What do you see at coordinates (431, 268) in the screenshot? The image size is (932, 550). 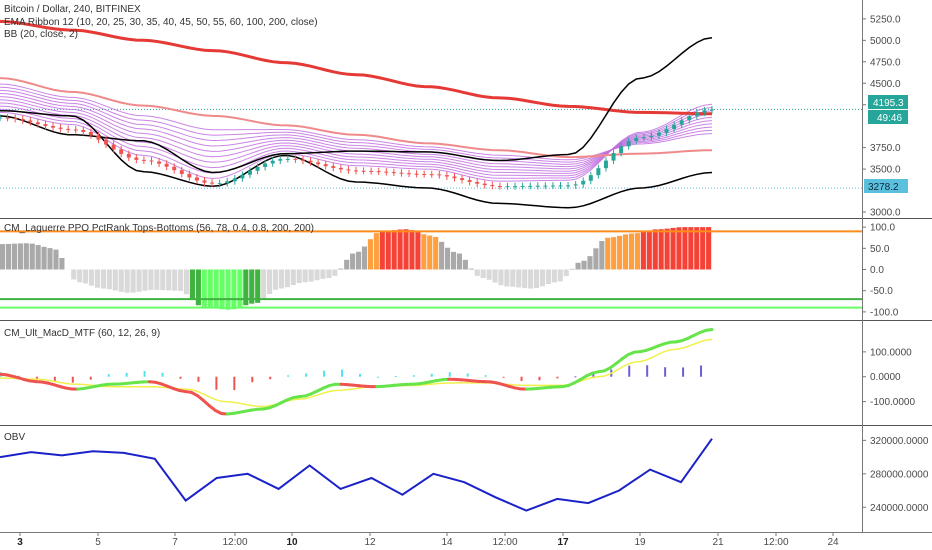 I see `laguerre-pane` at bounding box center [431, 268].